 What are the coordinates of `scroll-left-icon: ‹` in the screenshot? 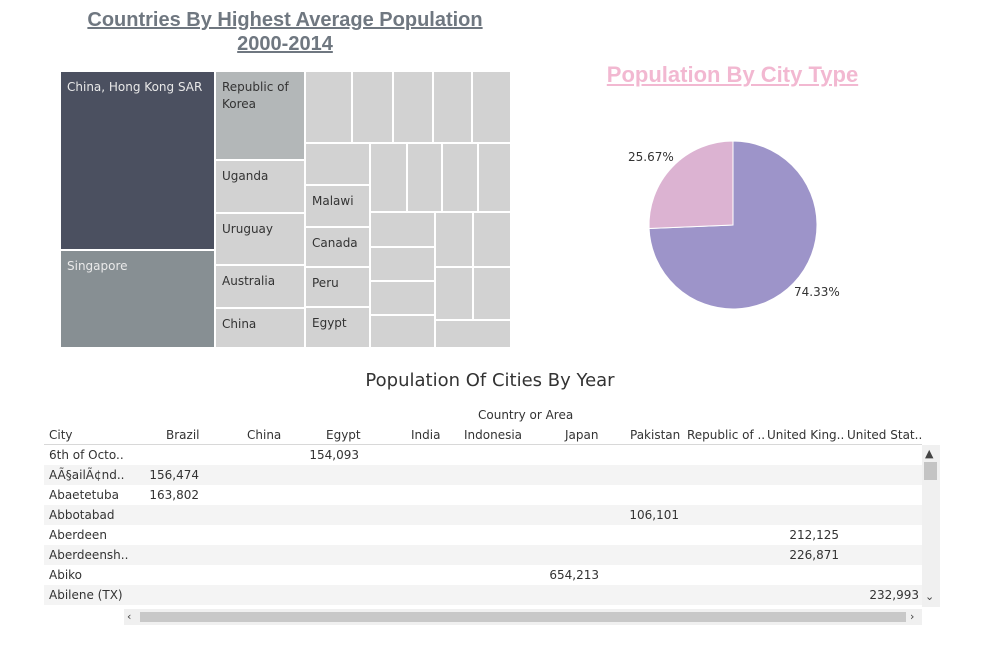 It's located at (129, 616).